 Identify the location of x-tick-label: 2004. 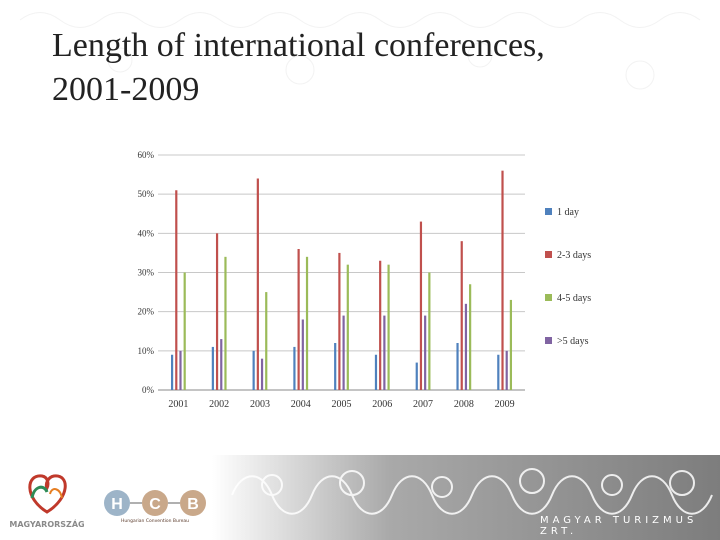
(301, 404).